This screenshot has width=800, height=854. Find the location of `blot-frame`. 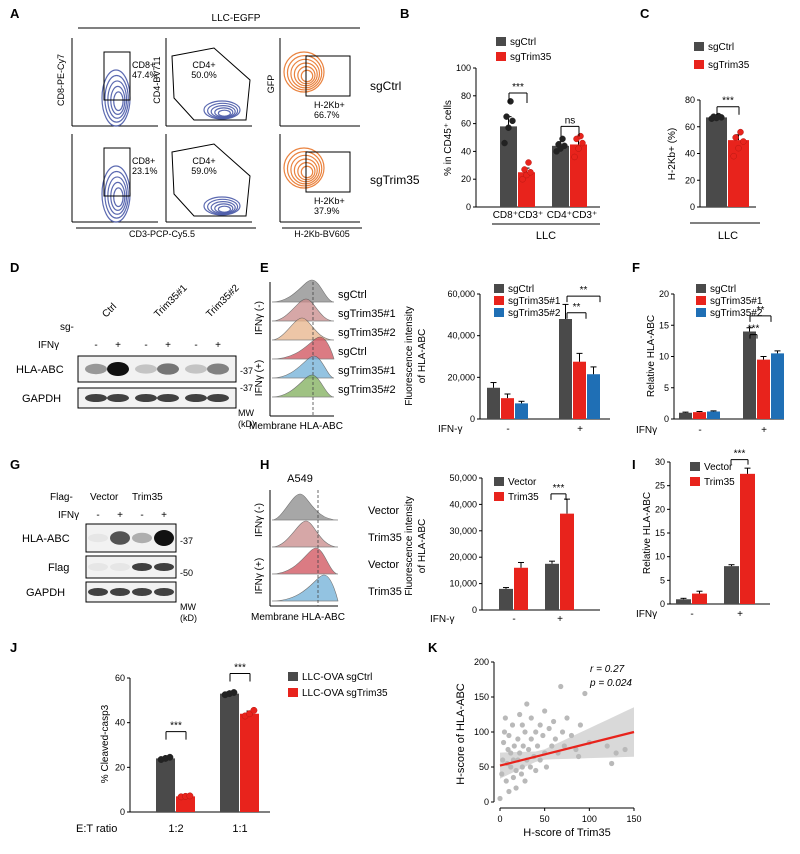

blot-frame is located at coordinates (131, 567).